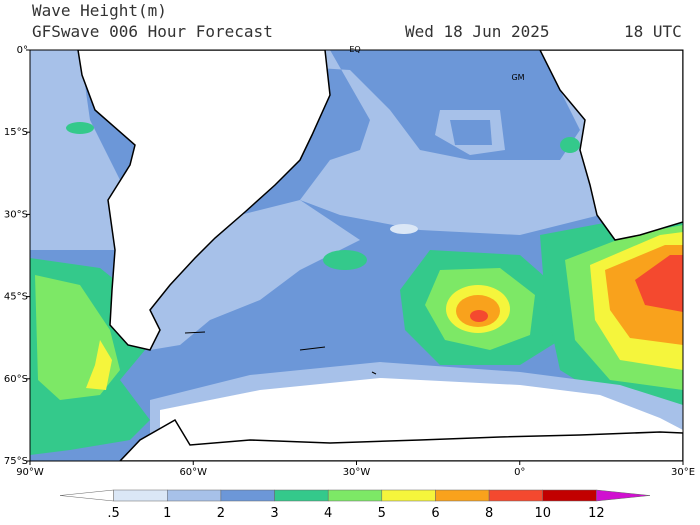 This screenshot has width=700, height=525. What do you see at coordinates (355, 505) in the screenshot?
I see `colorbar: .5 1 2 3 4 5 6 8 10 12` at bounding box center [355, 505].